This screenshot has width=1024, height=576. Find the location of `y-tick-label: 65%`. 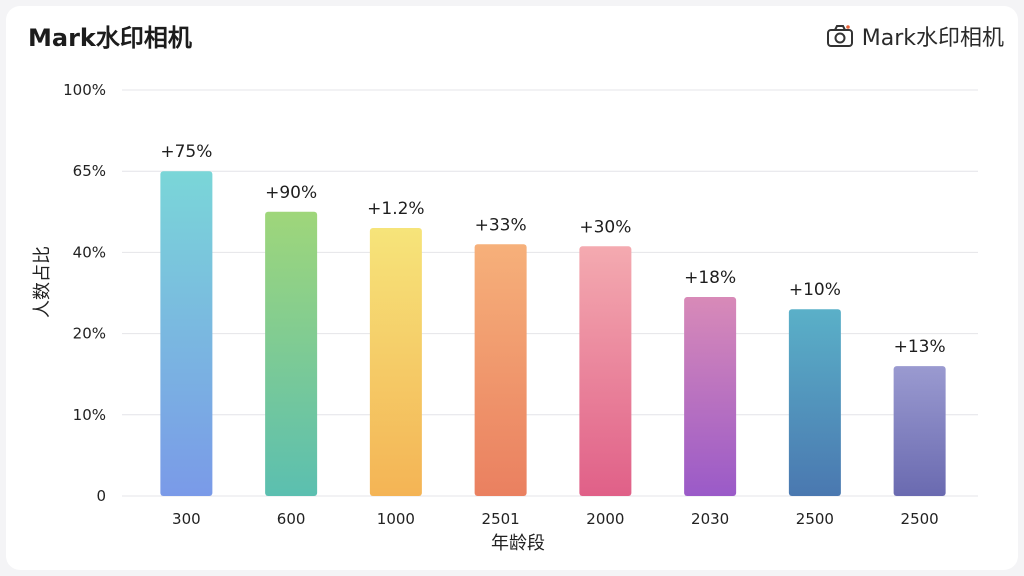

y-tick-label: 65% is located at coordinates (89, 171).